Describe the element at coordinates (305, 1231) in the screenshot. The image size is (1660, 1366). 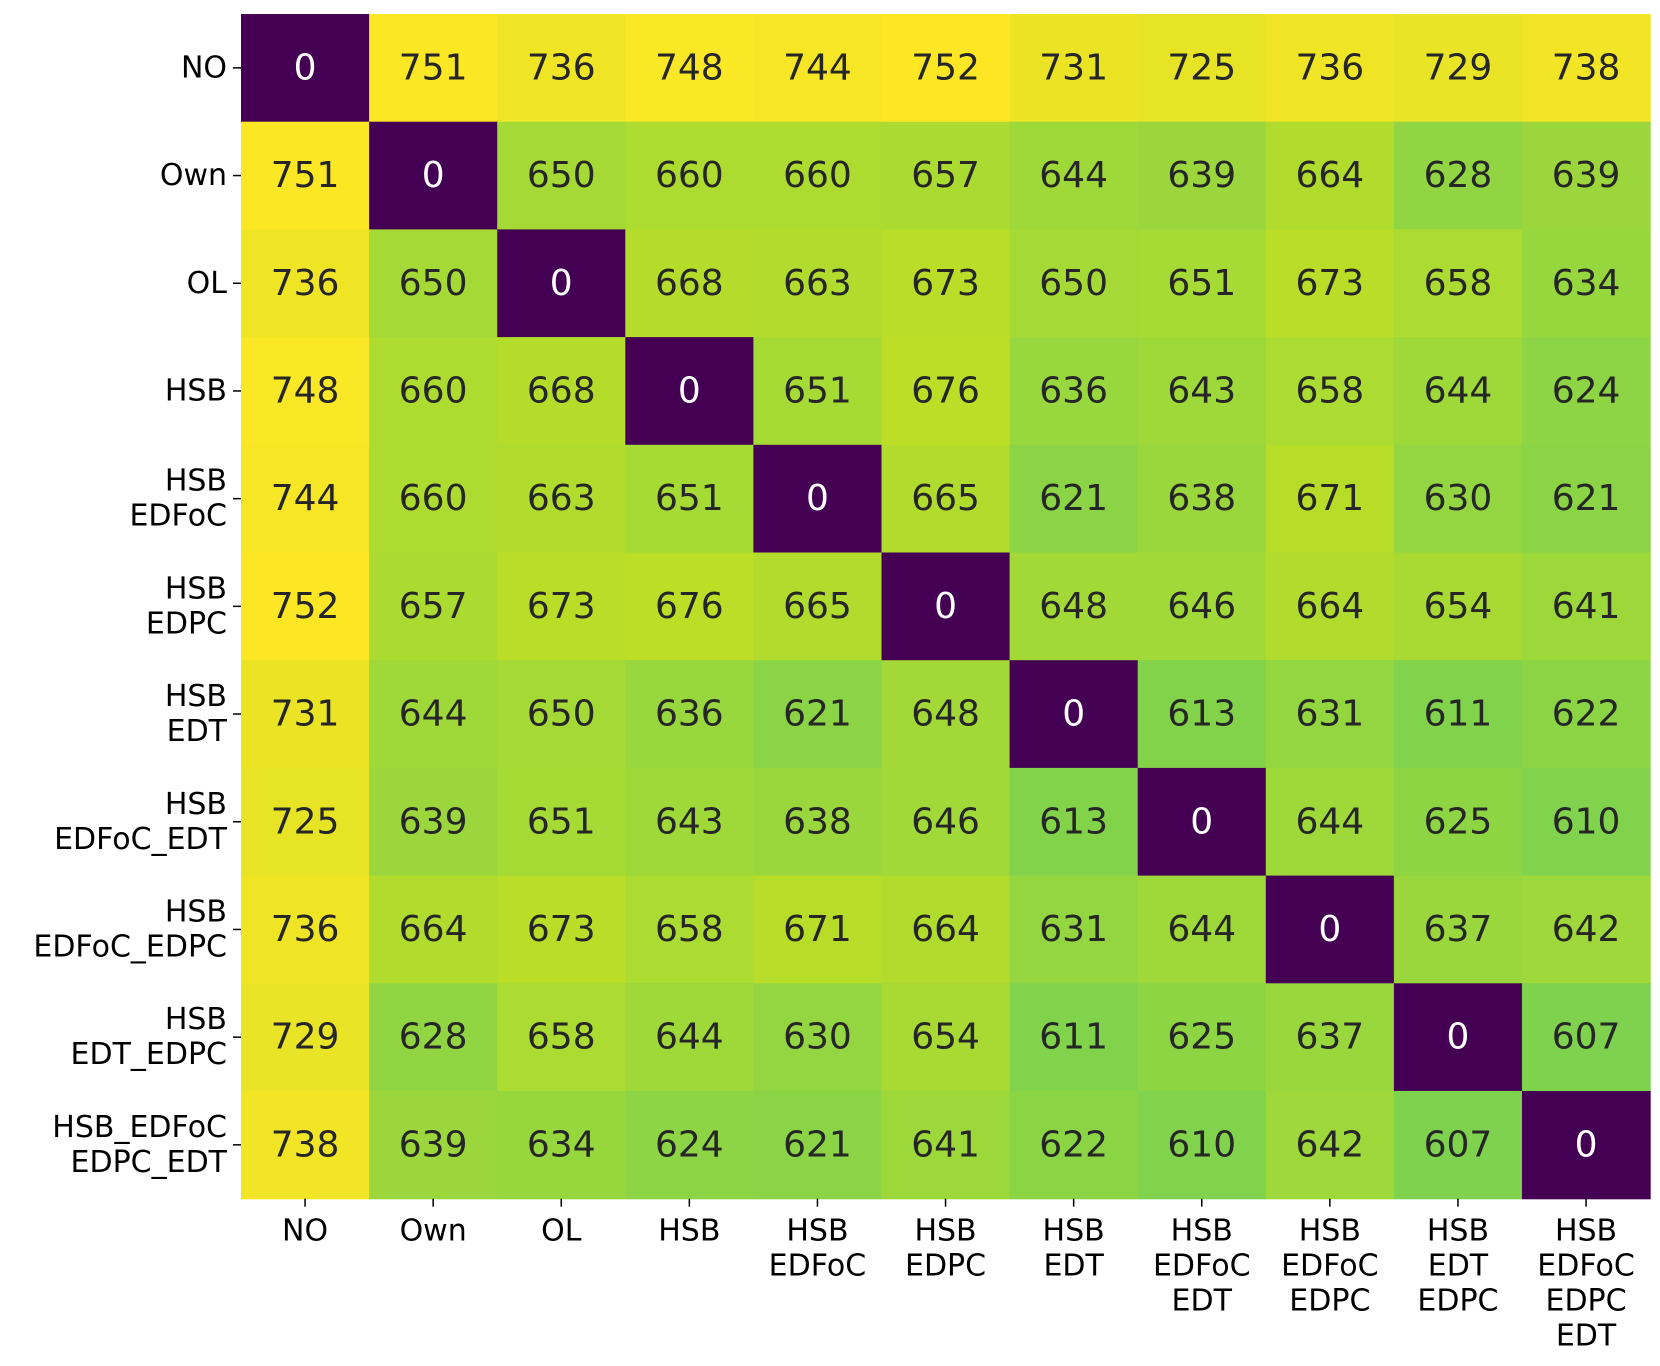
I see `x-tick-label: NO` at that location.